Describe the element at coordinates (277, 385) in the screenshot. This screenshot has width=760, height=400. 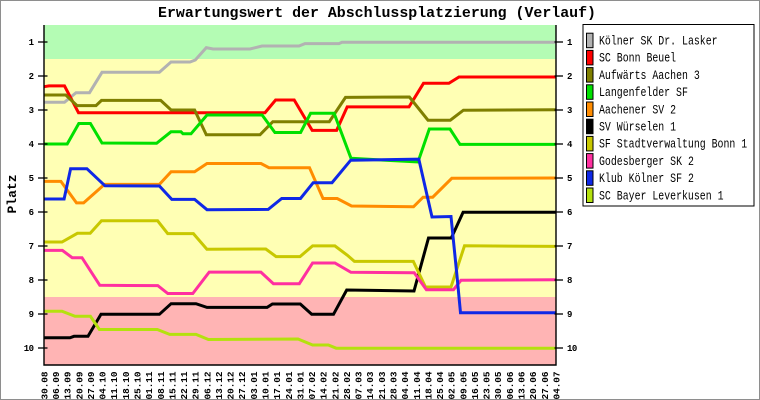
I see `svg-text: 17.01` at that location.